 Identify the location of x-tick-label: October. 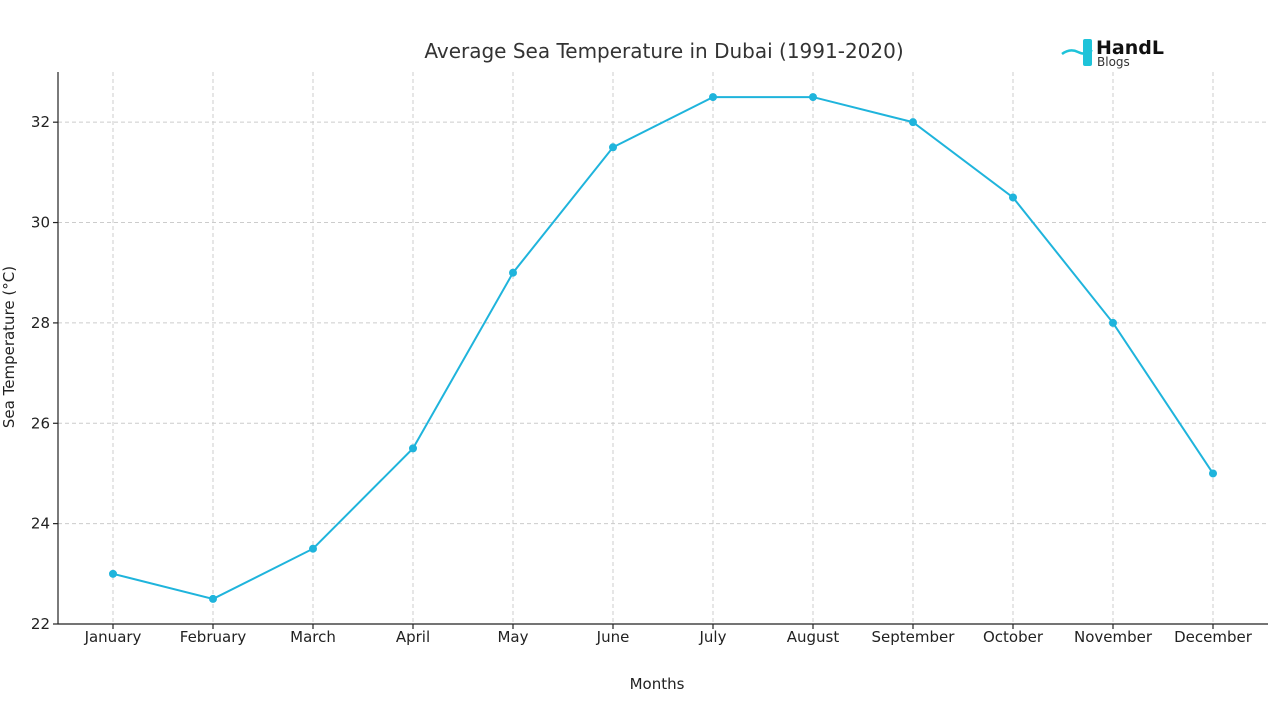
(1013, 637).